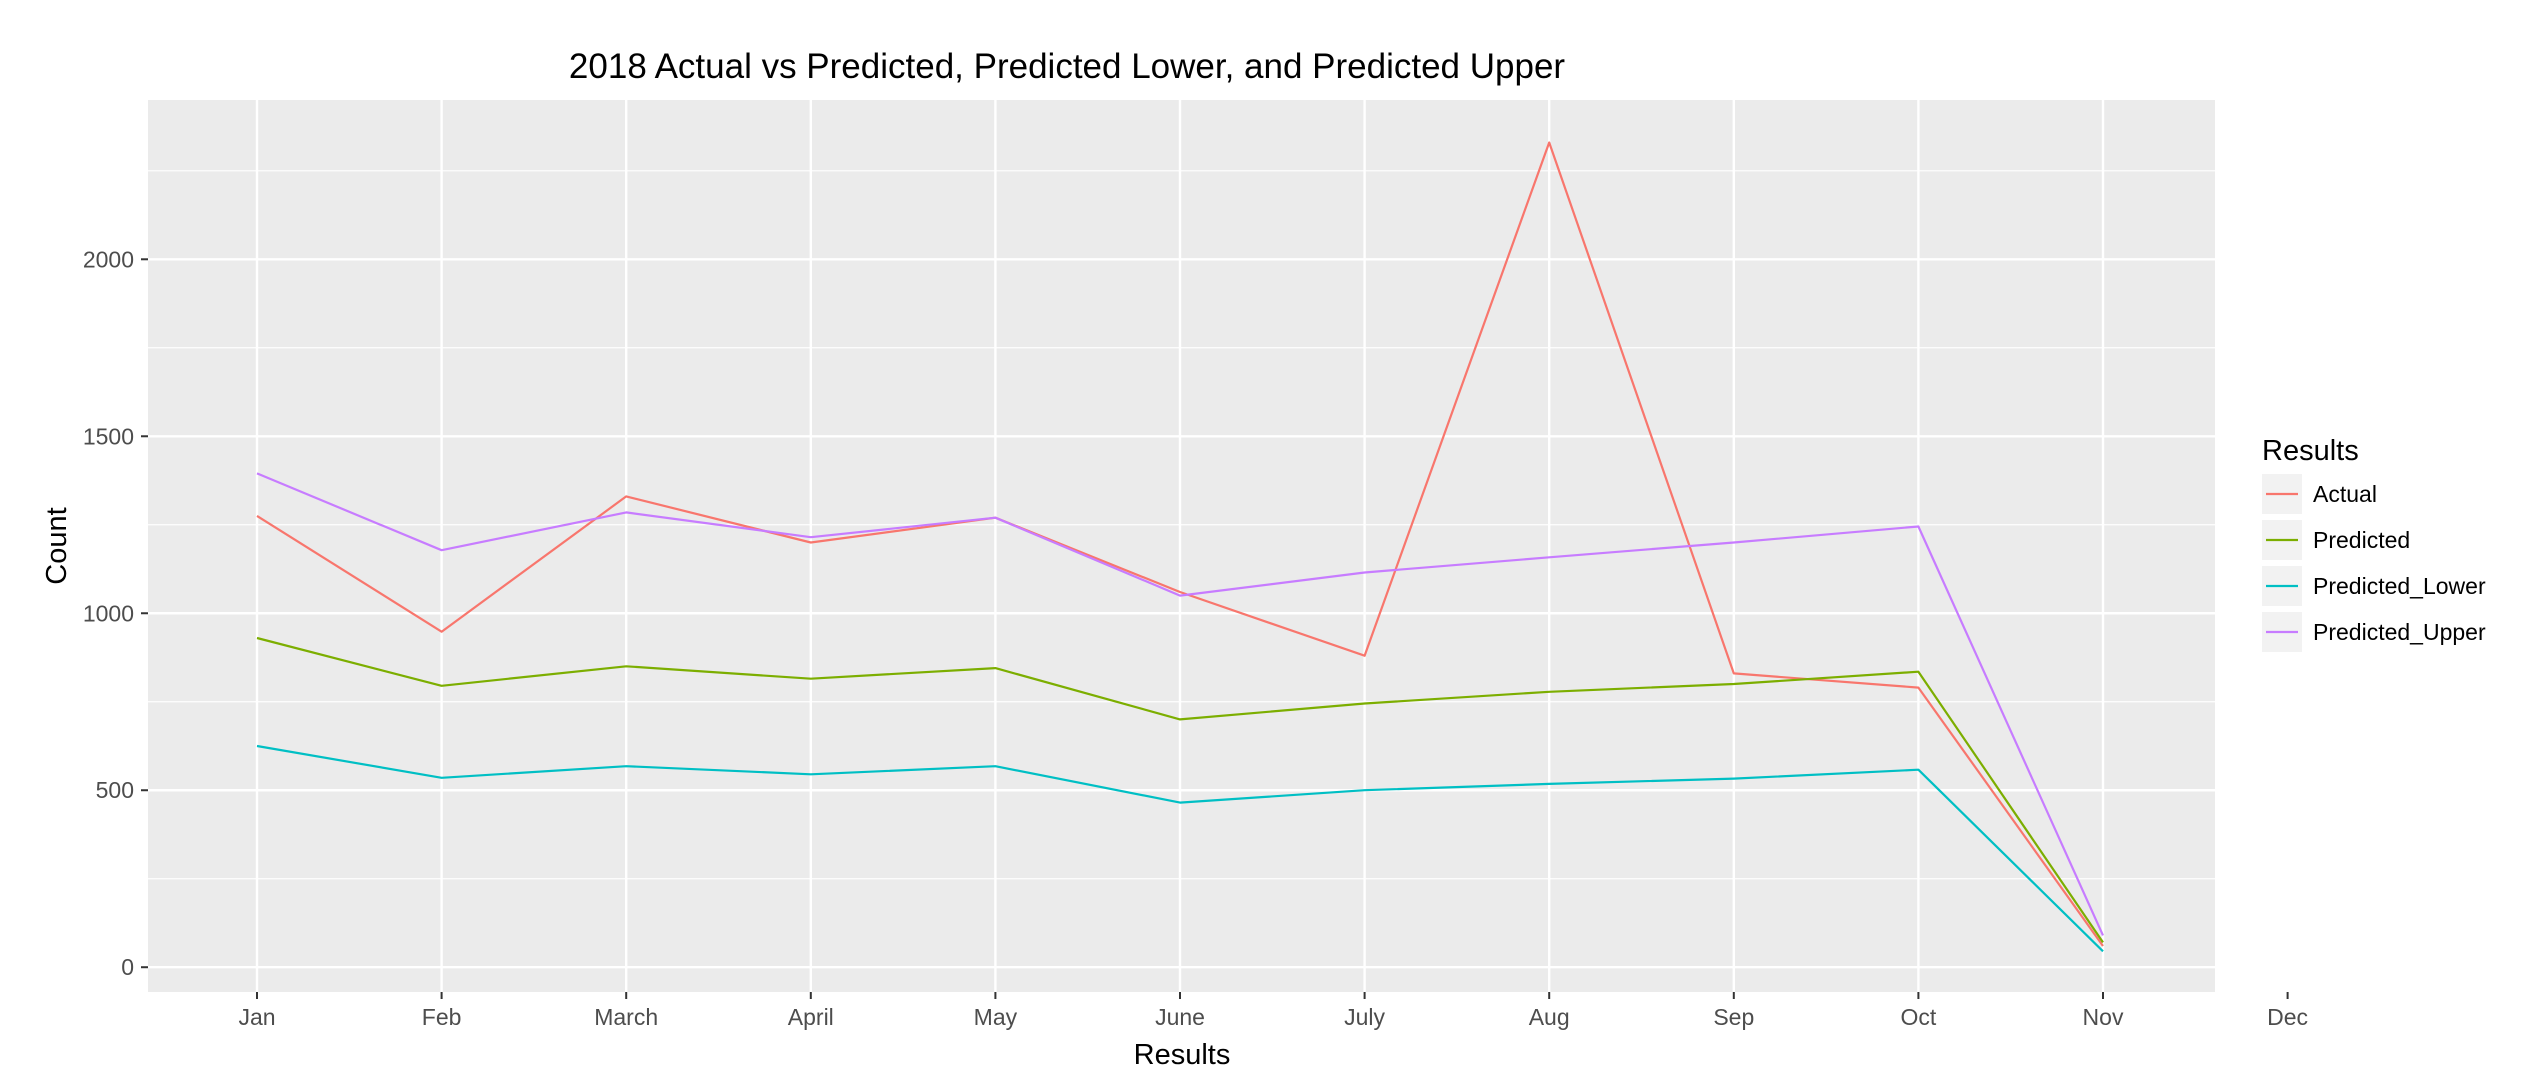 The height and width of the screenshot is (1073, 2528). I want to click on y-tick-label: 1000, so click(108, 613).